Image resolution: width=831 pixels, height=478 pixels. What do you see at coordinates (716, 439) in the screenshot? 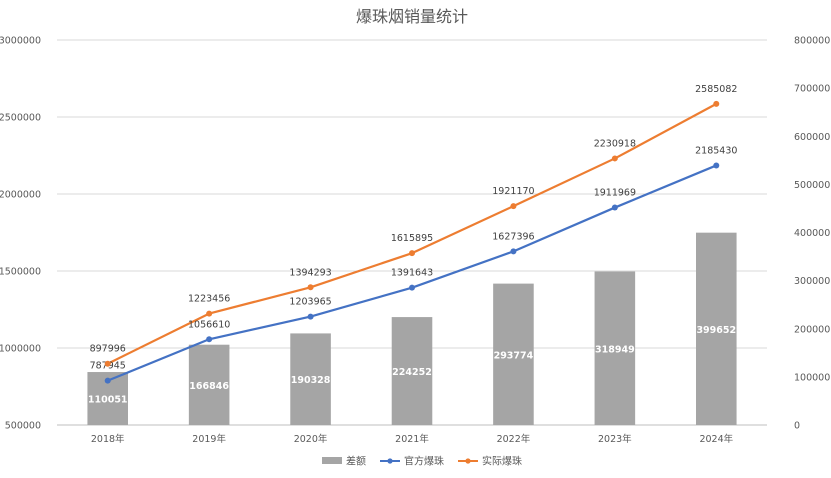
I see `x-tick-label: 2024年` at bounding box center [716, 439].